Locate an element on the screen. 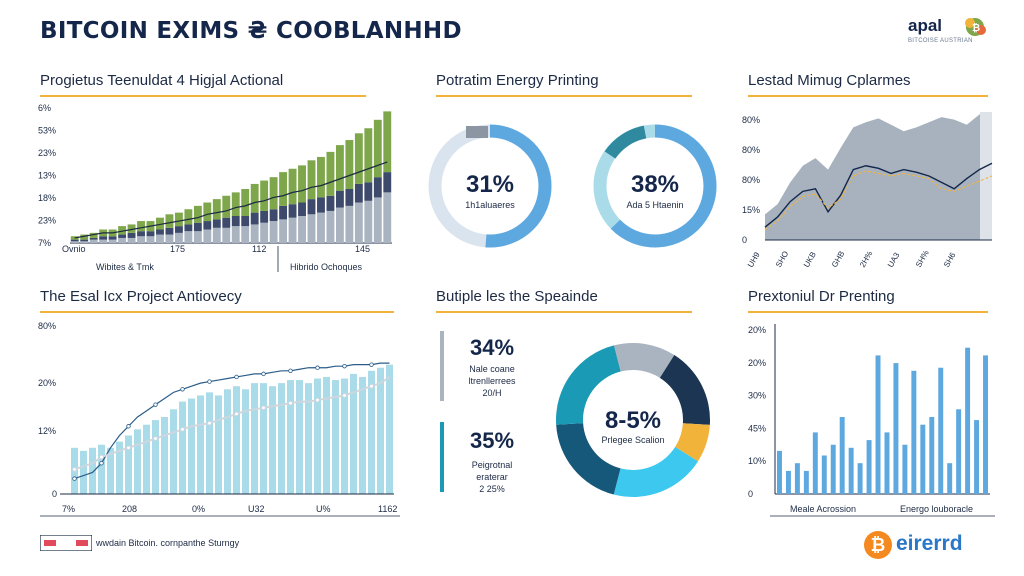  p5-stat-1-line: 20/H is located at coordinates (491, 393).